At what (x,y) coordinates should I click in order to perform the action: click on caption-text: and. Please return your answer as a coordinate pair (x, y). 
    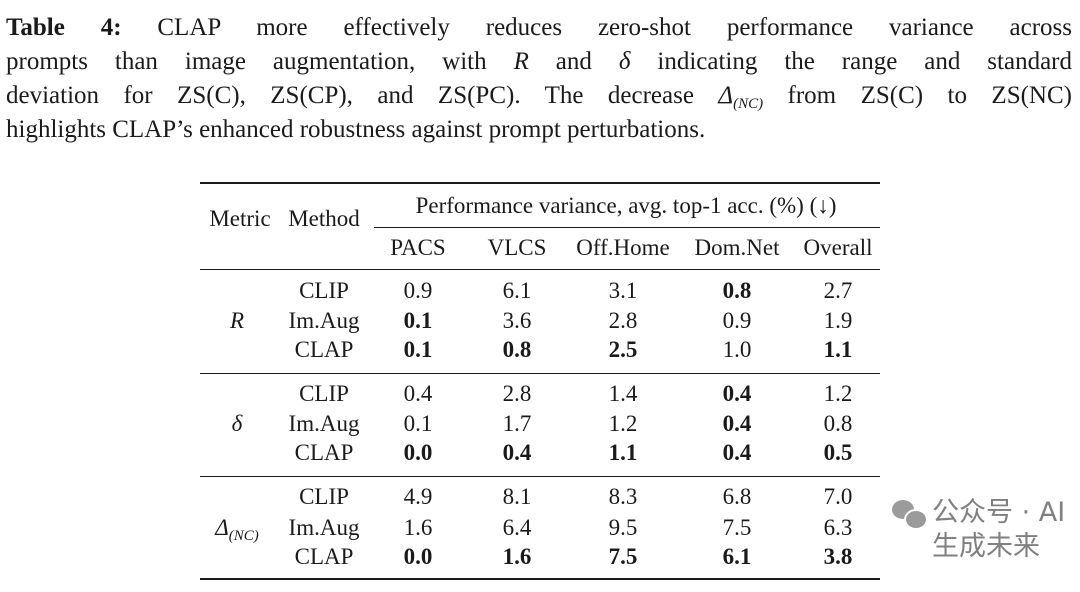
    Looking at the image, I should click on (573, 61).